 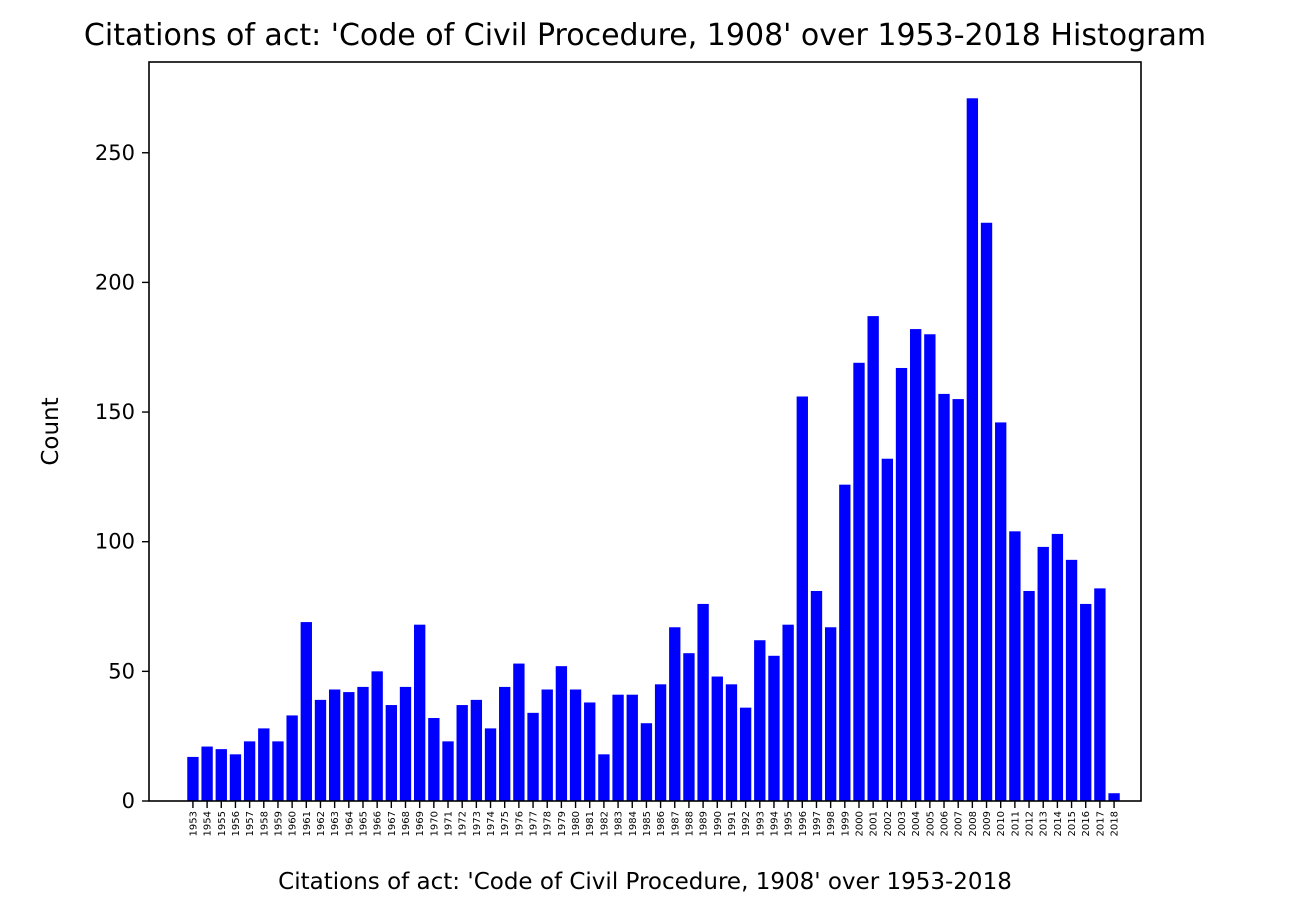 I want to click on x-tick-label: 1971, so click(x=449, y=823).